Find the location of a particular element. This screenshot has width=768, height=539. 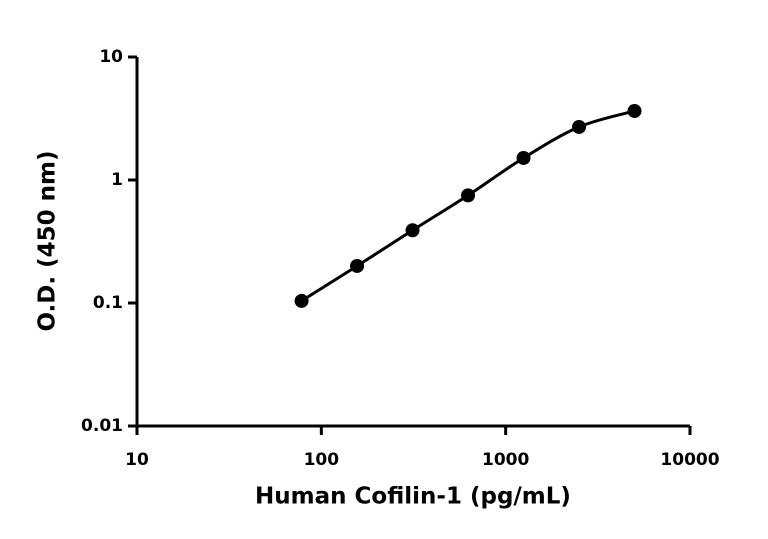

y-tick-label: 0.1 is located at coordinates (108, 303).